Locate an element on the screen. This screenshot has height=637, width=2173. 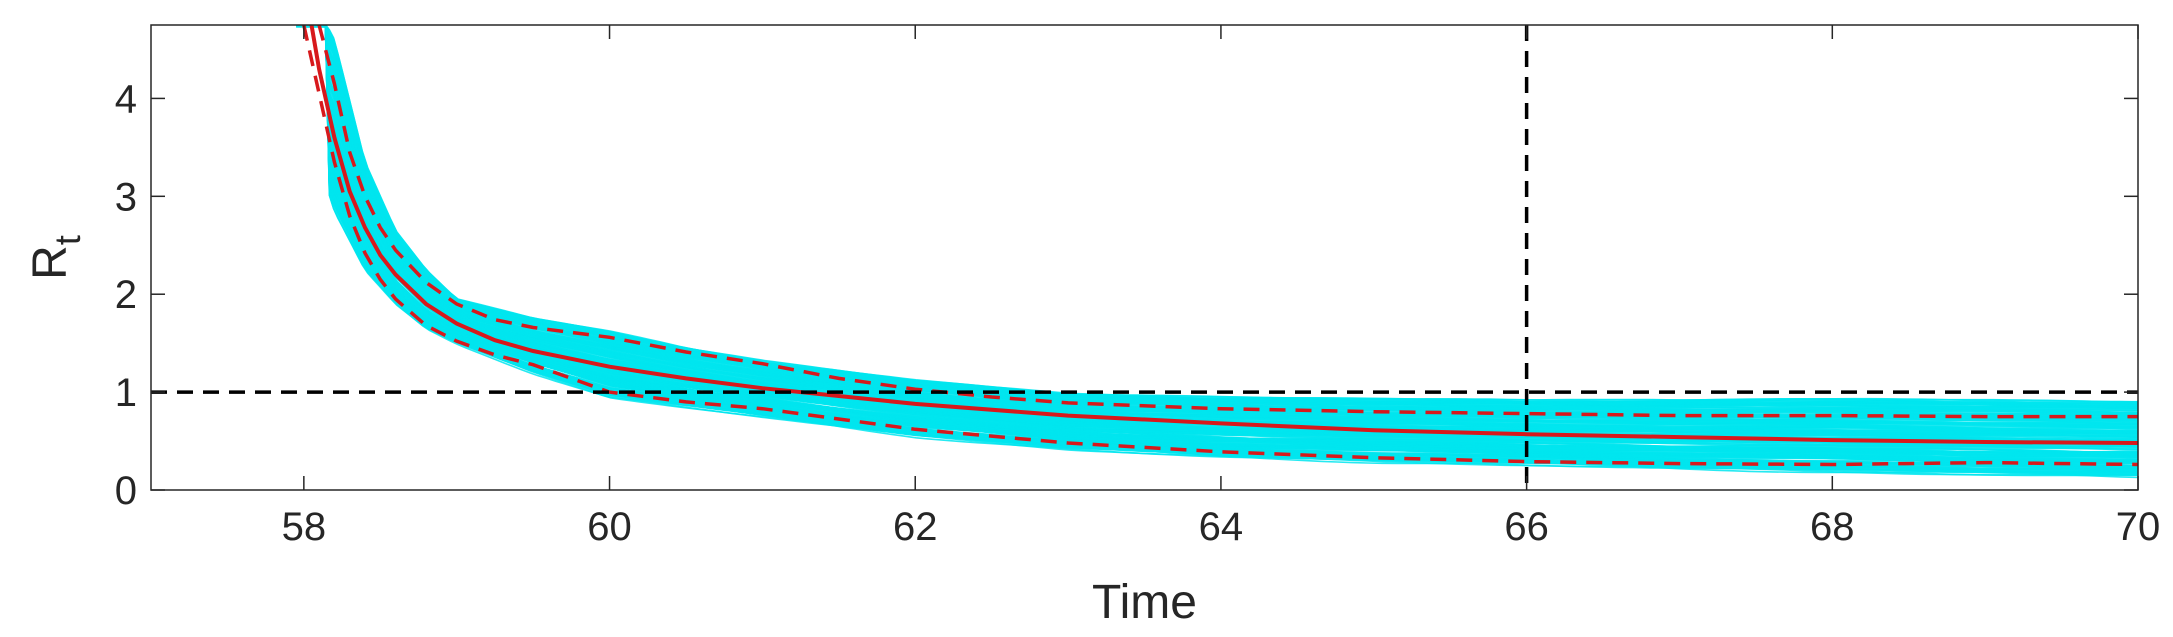
y-tick-label: 2 is located at coordinates (126, 295).